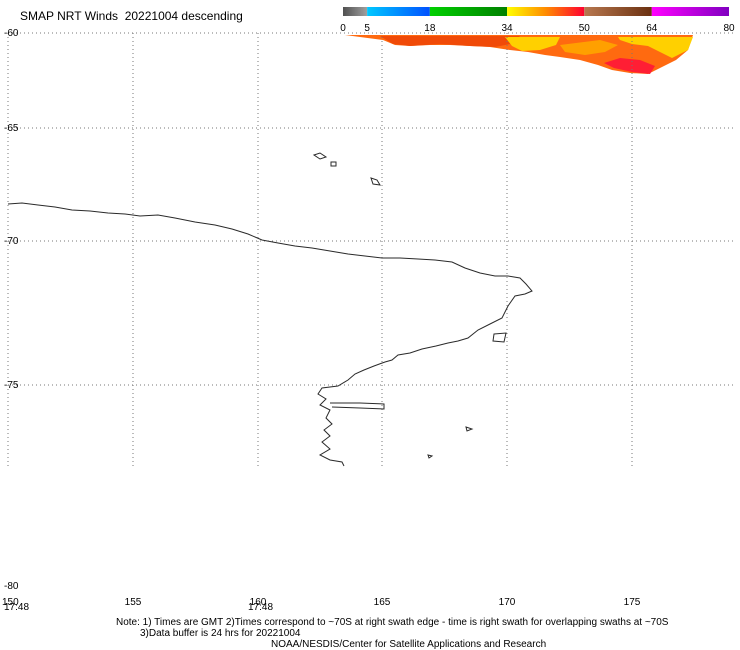 This screenshot has width=740, height=650. Describe the element at coordinates (655, 47) in the screenshot. I see `wind-swath-yellow-right` at that location.